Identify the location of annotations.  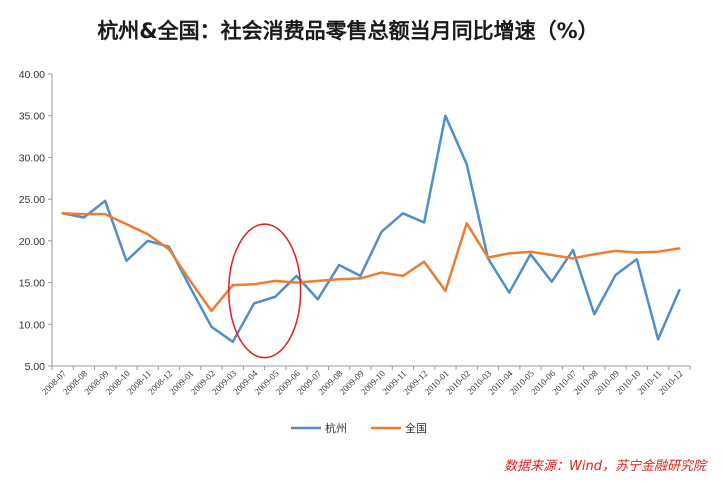
(265, 291).